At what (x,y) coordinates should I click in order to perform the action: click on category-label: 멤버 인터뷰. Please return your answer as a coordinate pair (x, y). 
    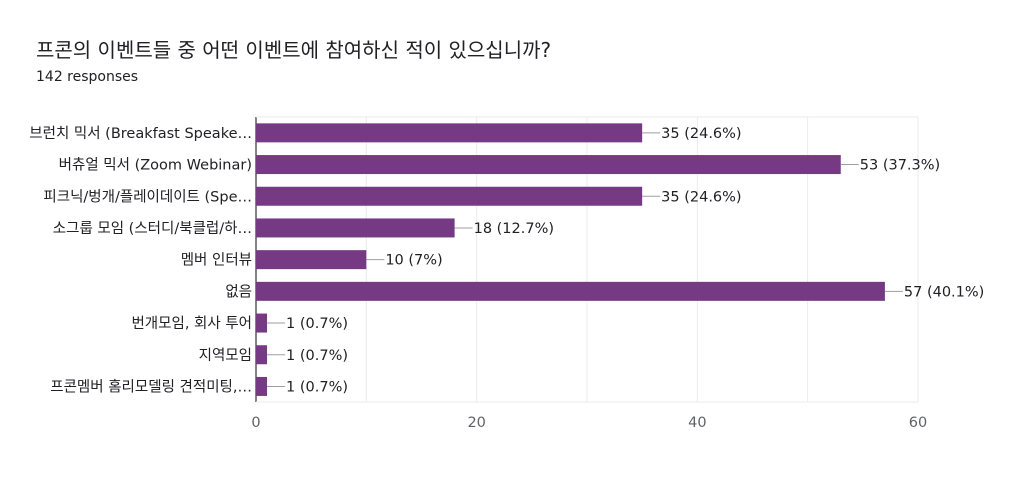
    Looking at the image, I should click on (216, 260).